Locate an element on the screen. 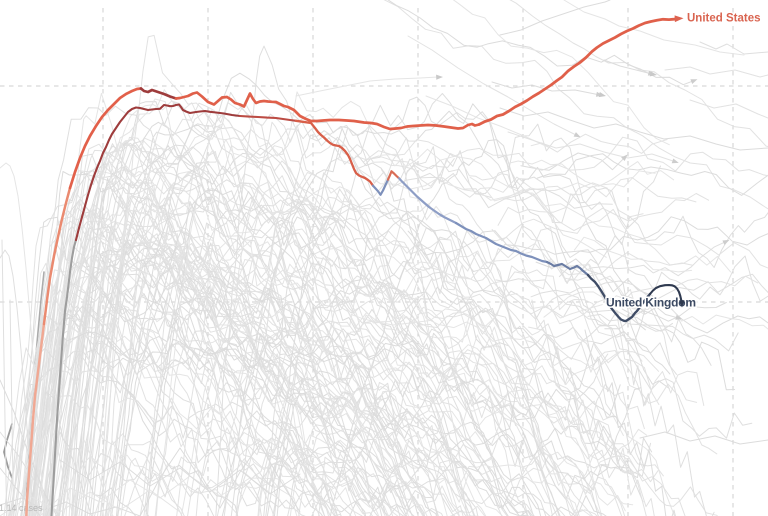  svg-text: United Kingdom is located at coordinates (651, 303).